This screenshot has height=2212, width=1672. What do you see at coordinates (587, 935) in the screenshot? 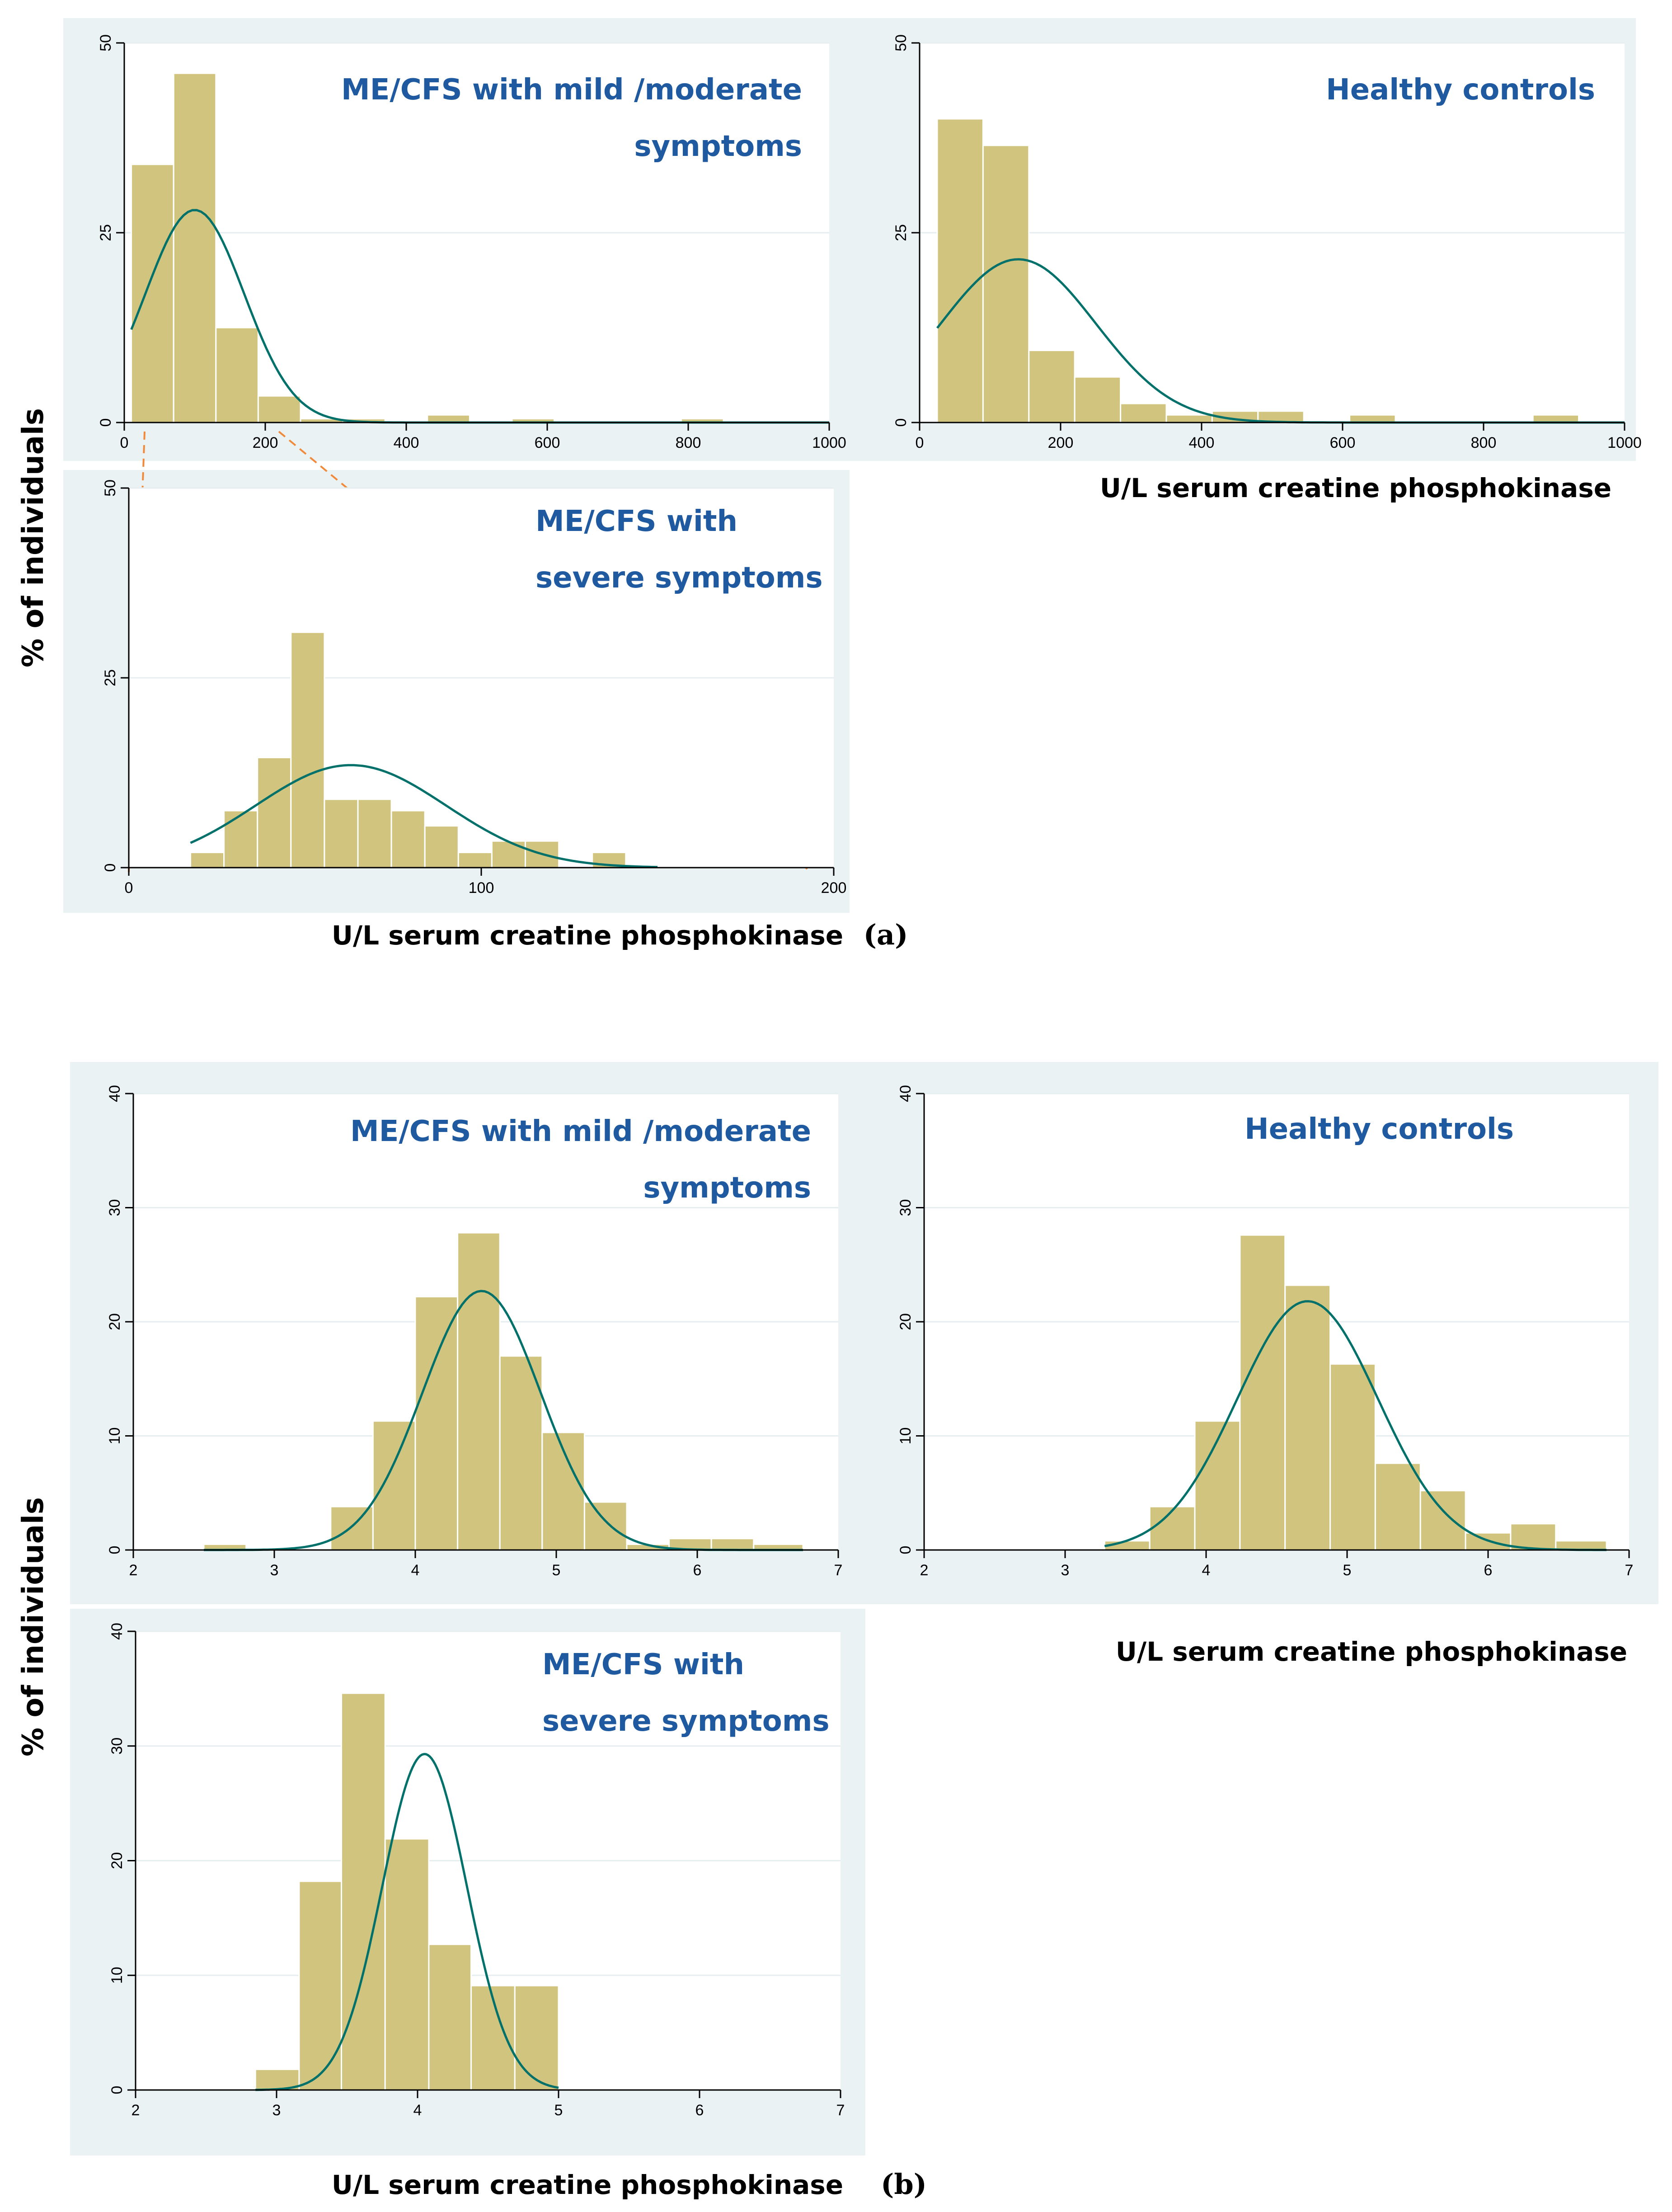
I see `x-axis-title-a-bottom: U/L serum creatine phosphokinase` at bounding box center [587, 935].